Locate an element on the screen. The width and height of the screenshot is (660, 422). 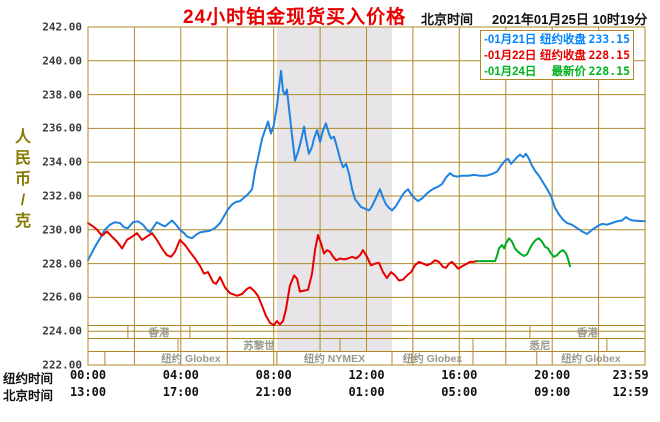
x-tick-label-ny: 04:00 is located at coordinates (180, 375).